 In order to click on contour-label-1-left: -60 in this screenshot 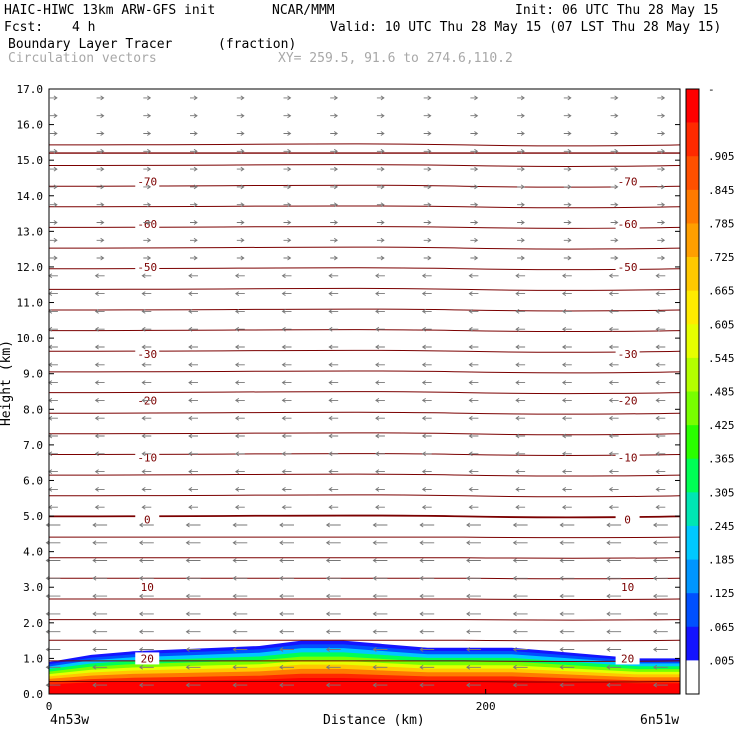, I will do `click(147, 224)`.